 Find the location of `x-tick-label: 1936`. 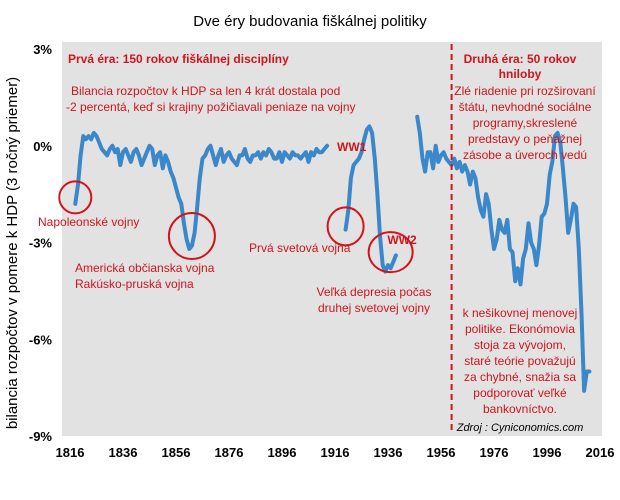

x-tick-label: 1936 is located at coordinates (388, 452).